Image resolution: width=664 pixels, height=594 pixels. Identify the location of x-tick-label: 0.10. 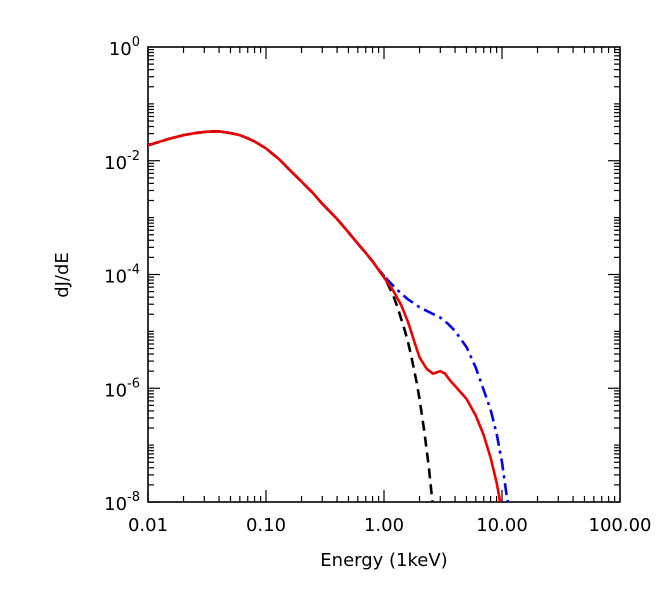
(266, 525).